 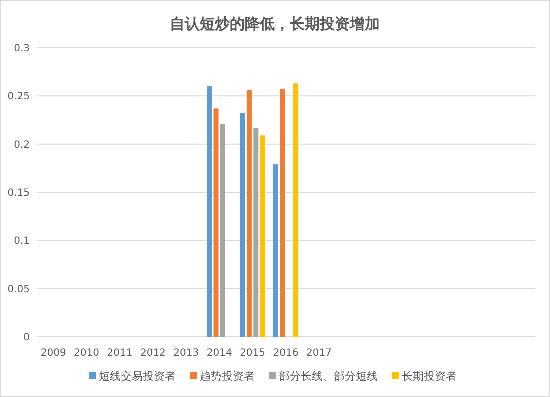 I want to click on y-tick-label: 0.2, so click(x=22, y=145).